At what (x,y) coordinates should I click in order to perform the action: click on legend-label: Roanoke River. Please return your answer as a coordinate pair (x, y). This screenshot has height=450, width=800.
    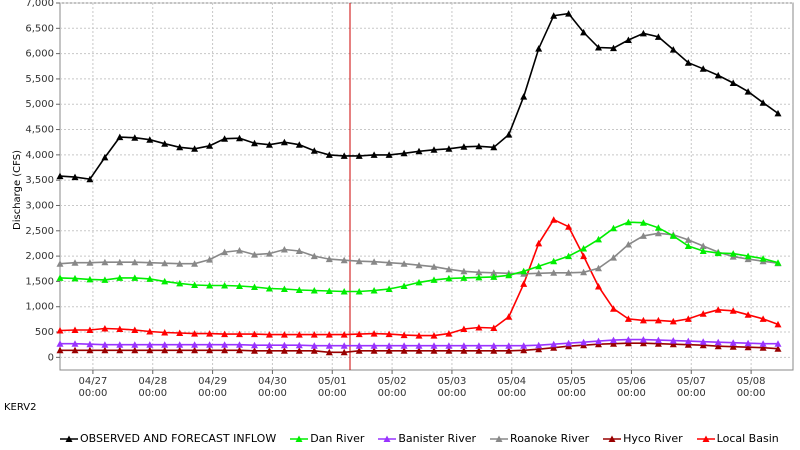
    Looking at the image, I should click on (550, 438).